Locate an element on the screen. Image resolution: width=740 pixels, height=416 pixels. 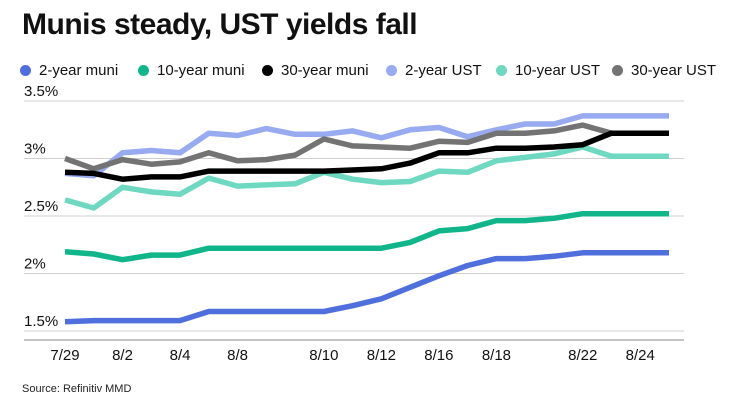
legend-label-2-year-ust: 2-year UST is located at coordinates (443, 70).